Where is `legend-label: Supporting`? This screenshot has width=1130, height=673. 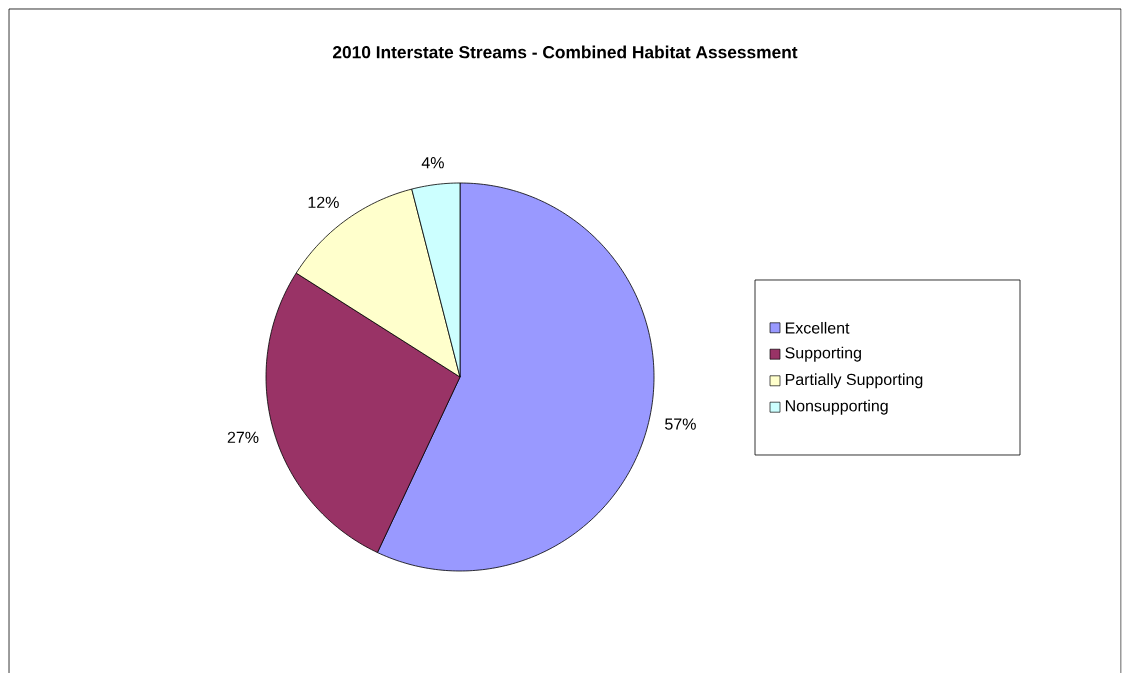
legend-label: Supporting is located at coordinates (823, 354).